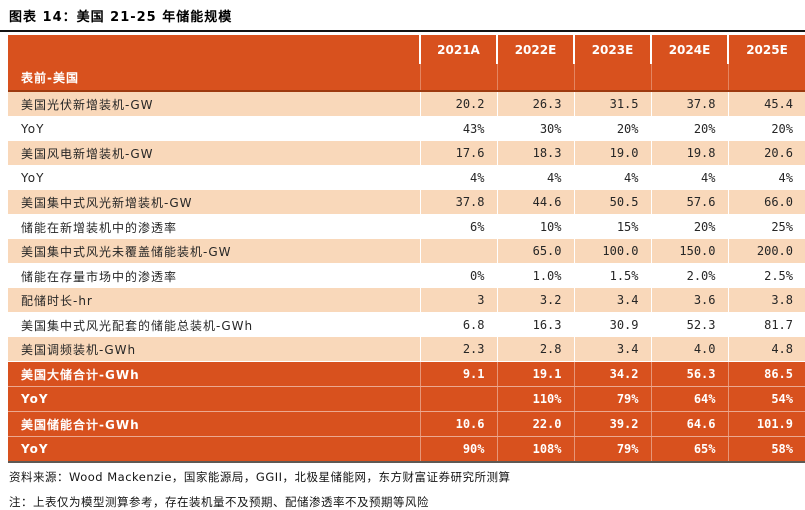 The image size is (805, 510). Describe the element at coordinates (535, 251) in the screenshot. I see `value-cell: 65.0` at that location.